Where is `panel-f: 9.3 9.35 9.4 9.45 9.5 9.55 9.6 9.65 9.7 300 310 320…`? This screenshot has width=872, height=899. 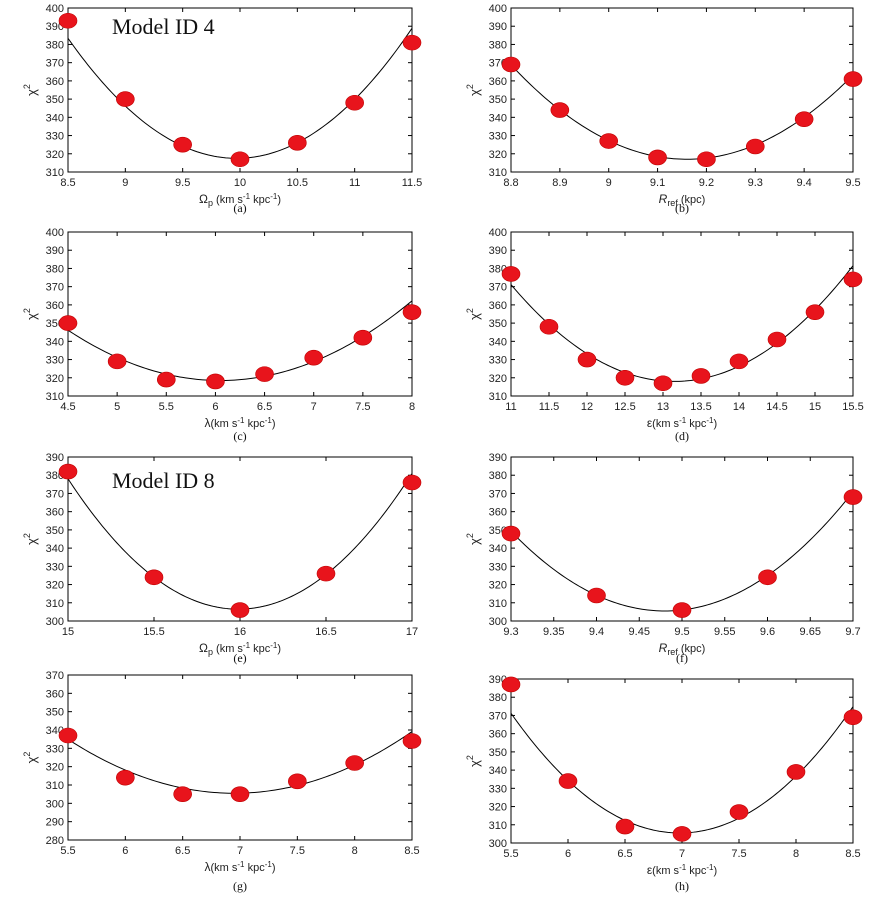
panel-f: 9.3 9.35 9.4 9.45 9.5 9.55 9.6 9.65 9.7 300 310 320… is located at coordinates (664, 558).